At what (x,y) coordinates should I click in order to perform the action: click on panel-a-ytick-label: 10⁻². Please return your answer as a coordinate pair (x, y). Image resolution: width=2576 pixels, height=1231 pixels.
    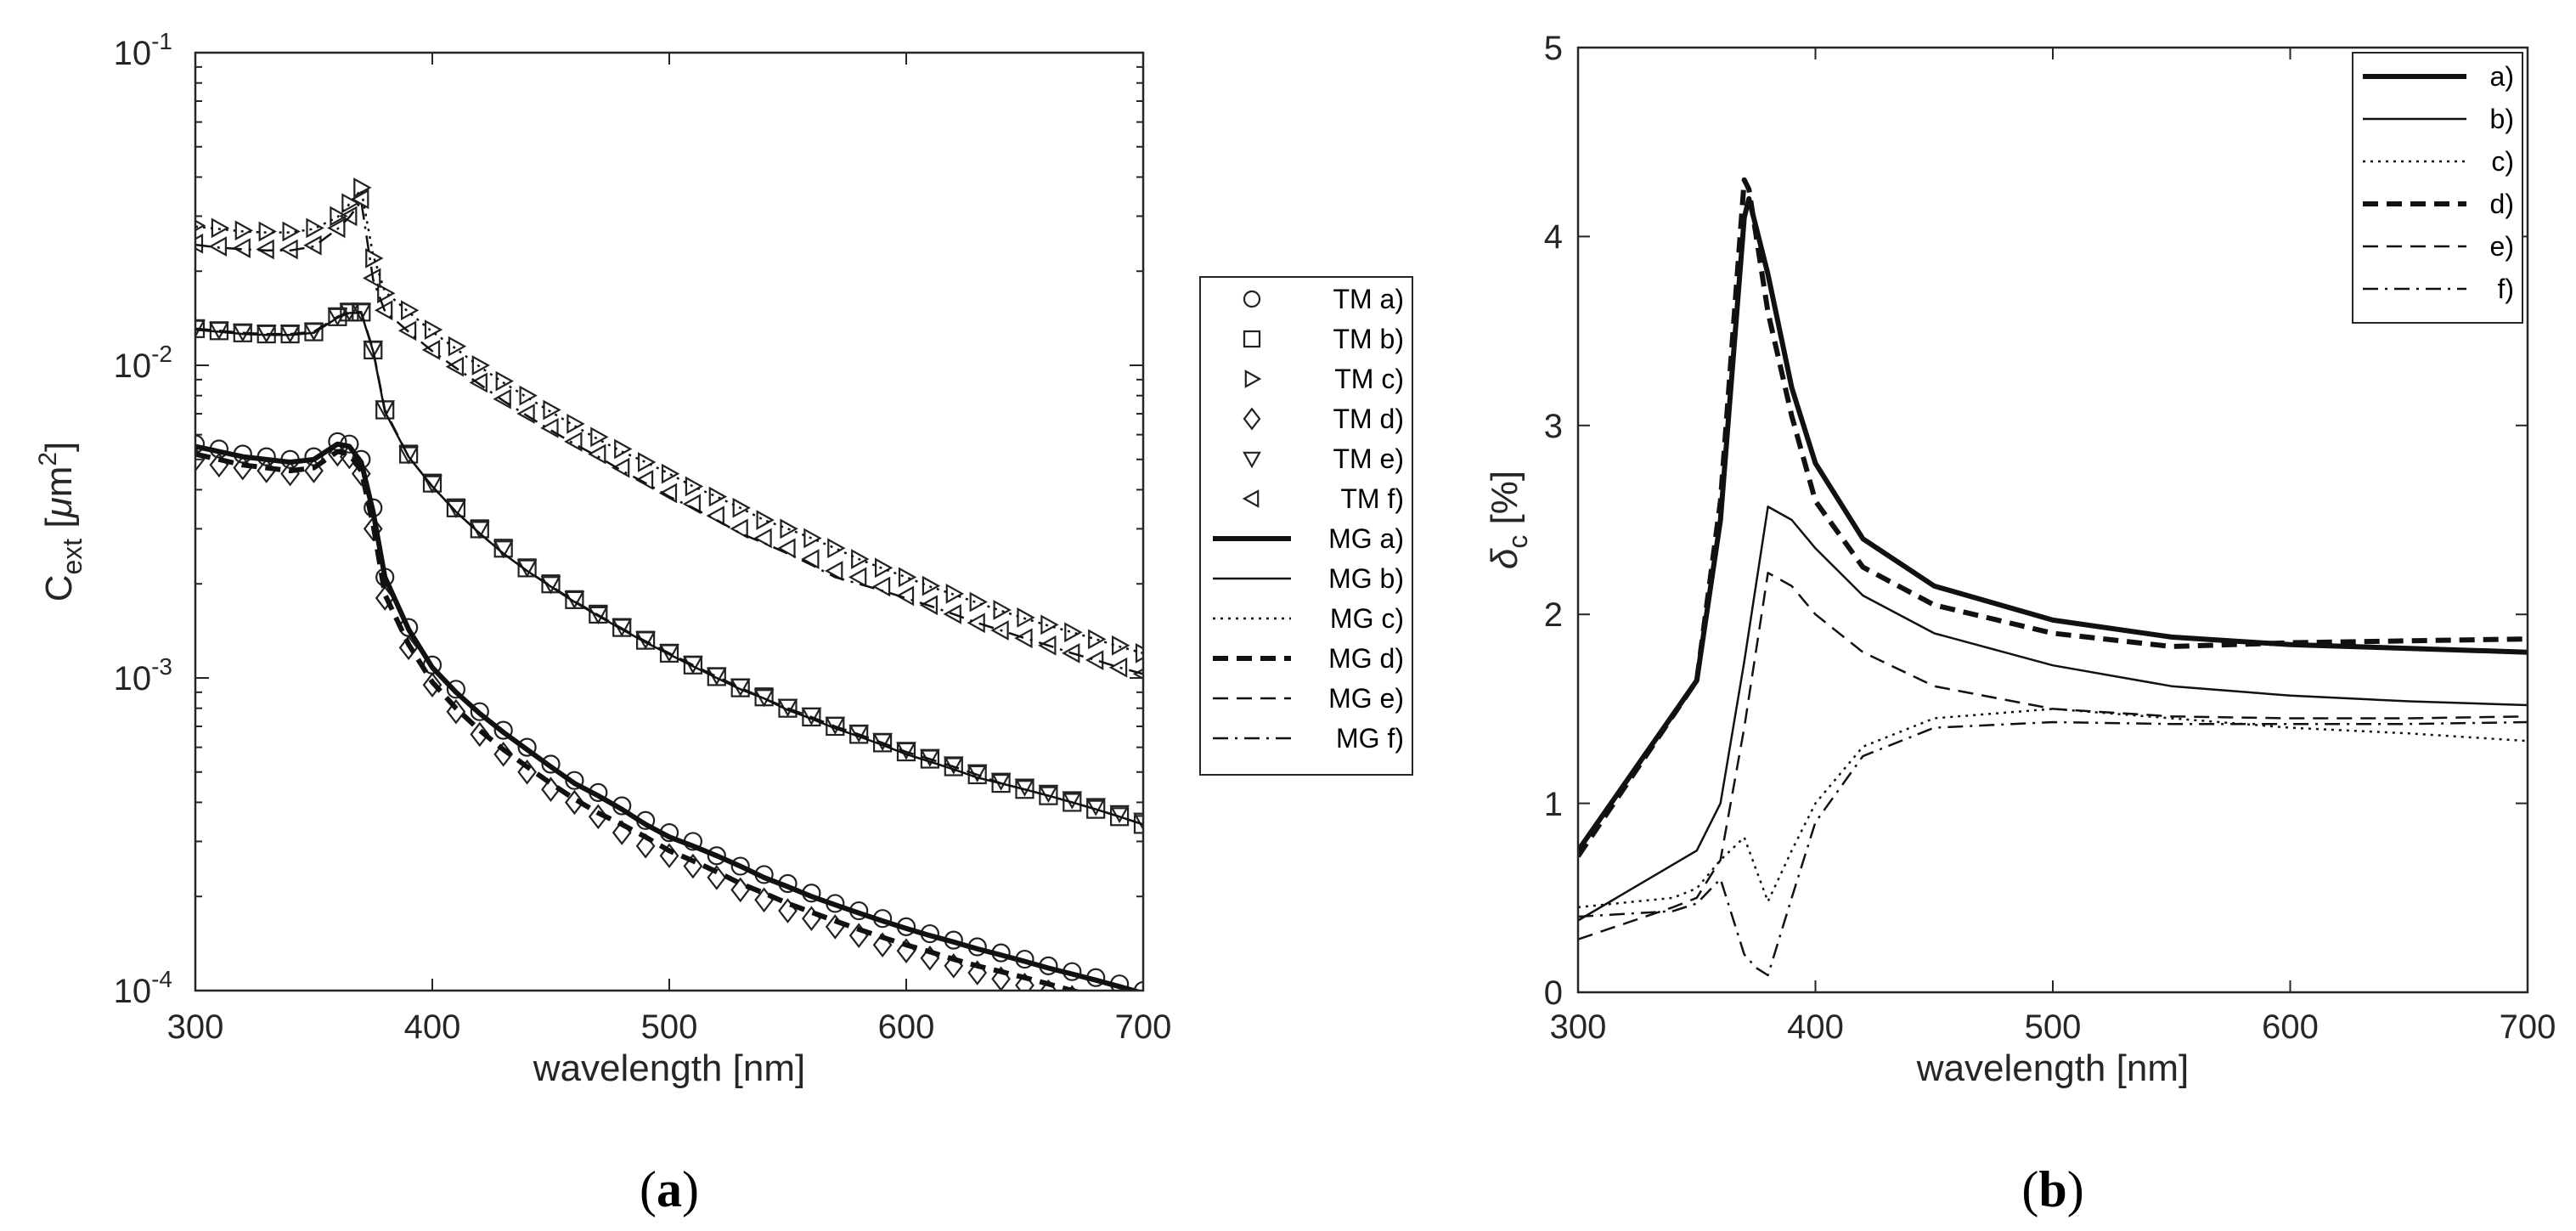
    Looking at the image, I should click on (143, 363).